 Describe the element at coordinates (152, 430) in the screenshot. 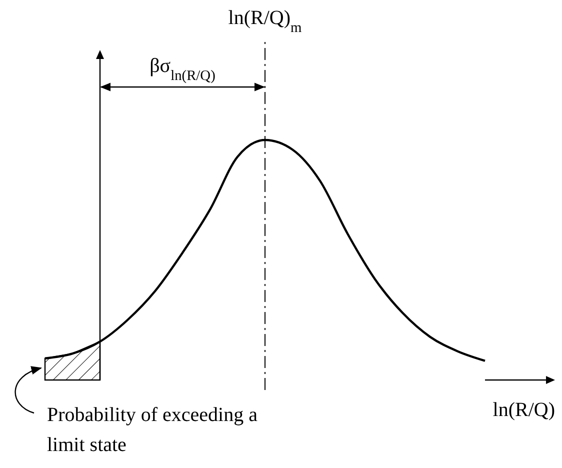

I see `text: Probability of exceeding a limit state` at that location.